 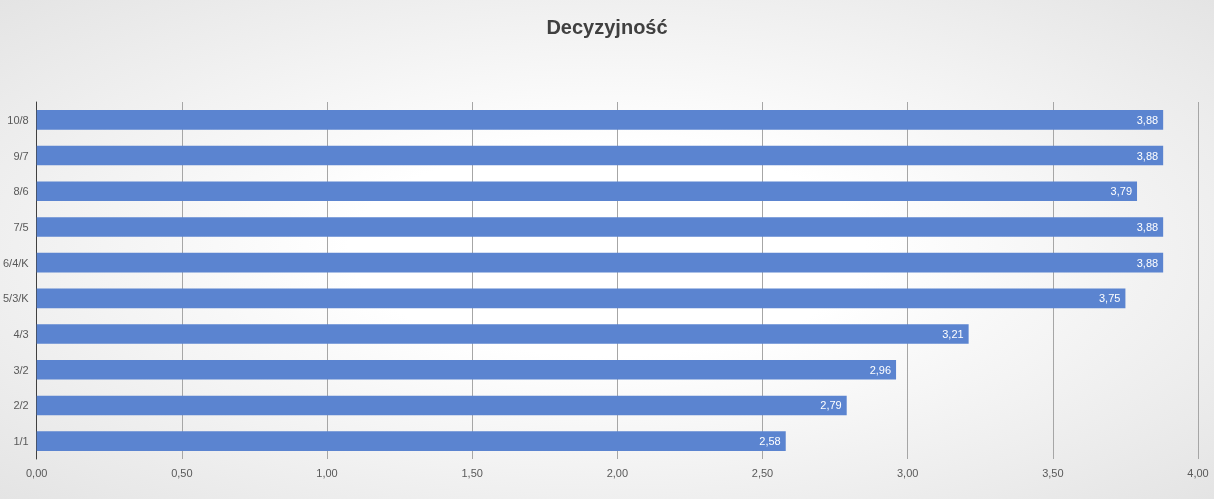 I want to click on x-tick-label: 0,50, so click(x=182, y=472).